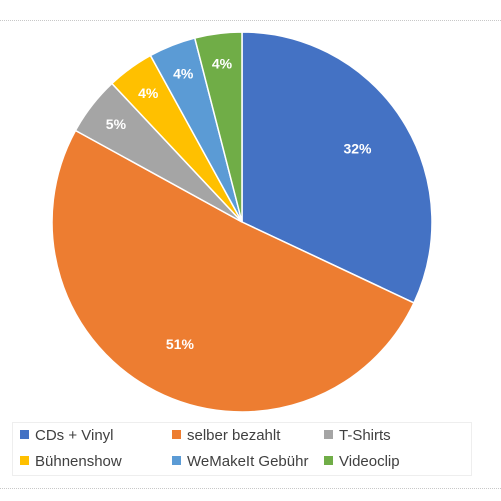  Describe the element at coordinates (116, 124) in the screenshot. I see `data-label-t-shirts: 5%` at that location.